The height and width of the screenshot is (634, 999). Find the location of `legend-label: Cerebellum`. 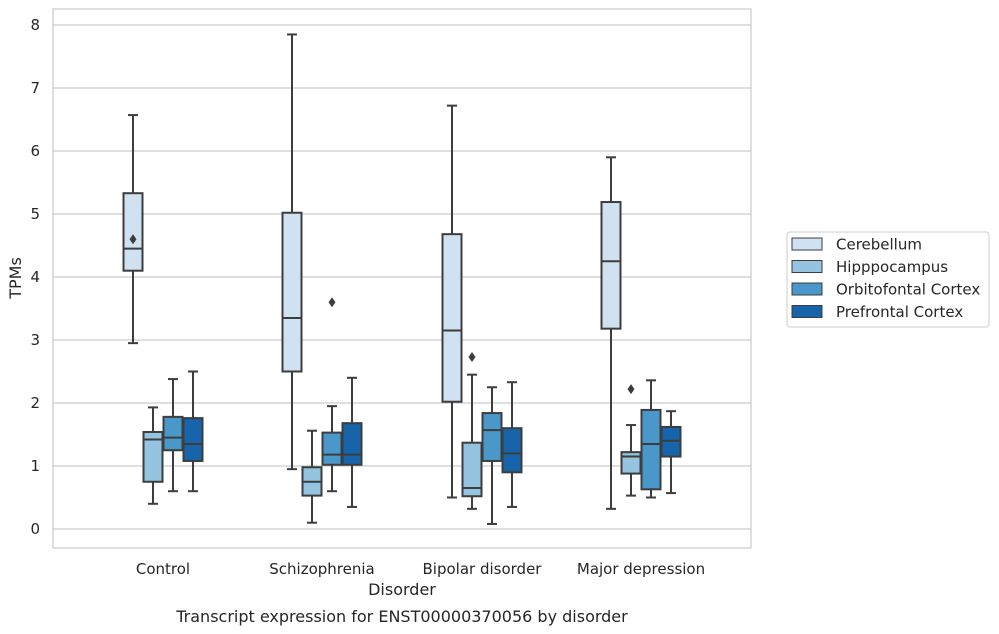

legend-label: Cerebellum is located at coordinates (879, 245).